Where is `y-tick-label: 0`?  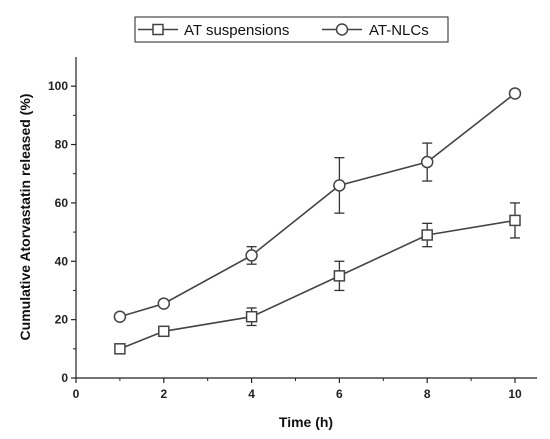 y-tick-label: 0 is located at coordinates (64, 378).